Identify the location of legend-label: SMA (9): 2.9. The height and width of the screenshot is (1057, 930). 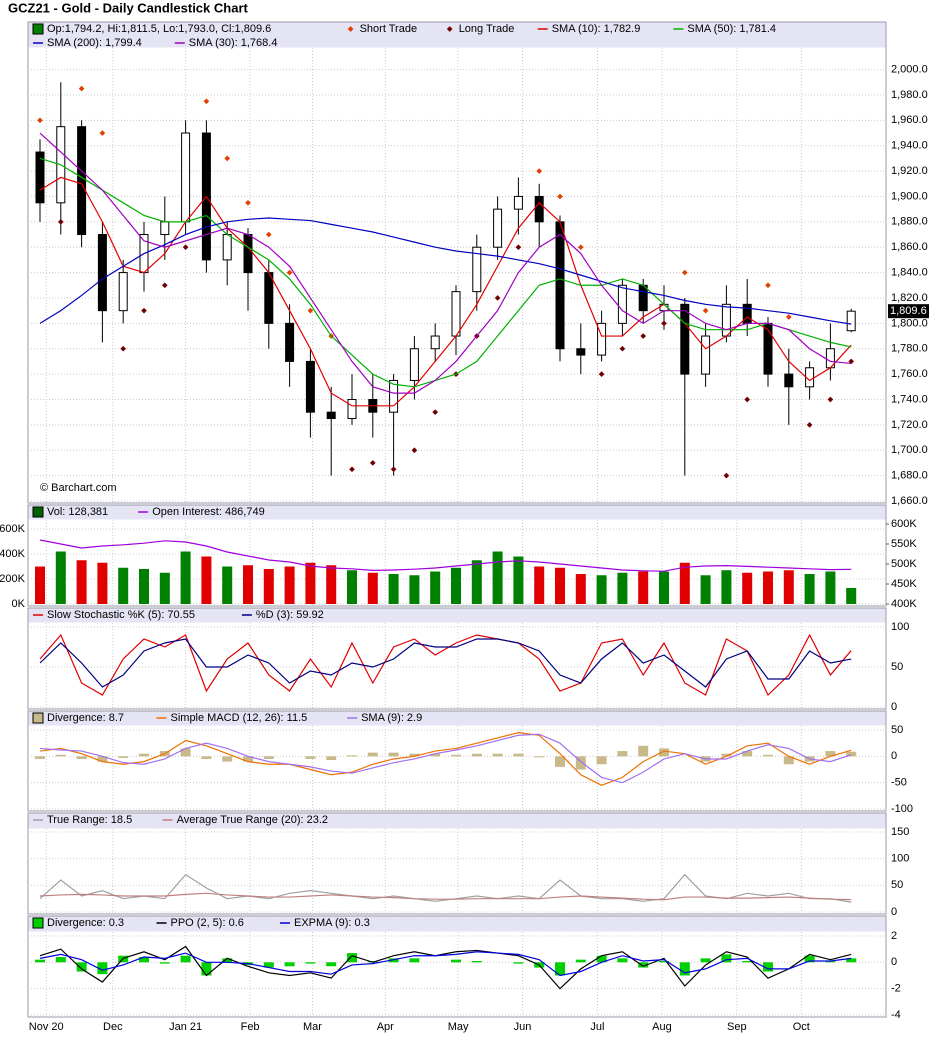
(391, 718).